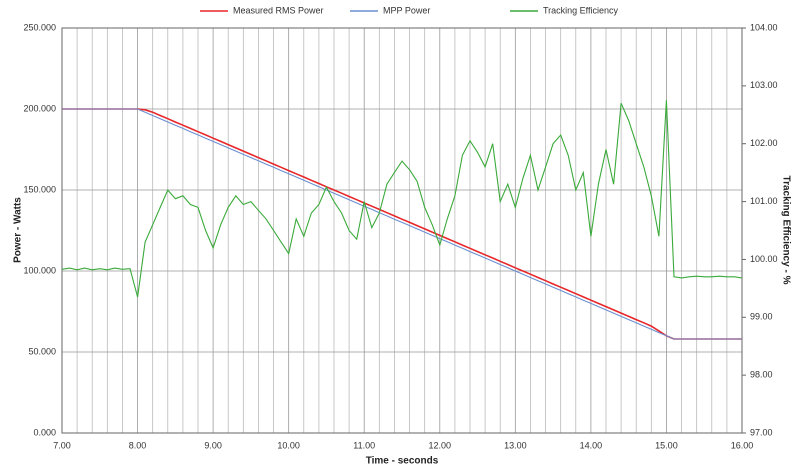 This screenshot has width=800, height=475. What do you see at coordinates (764, 143) in the screenshot?
I see `y2-tick-label: 102.00` at bounding box center [764, 143].